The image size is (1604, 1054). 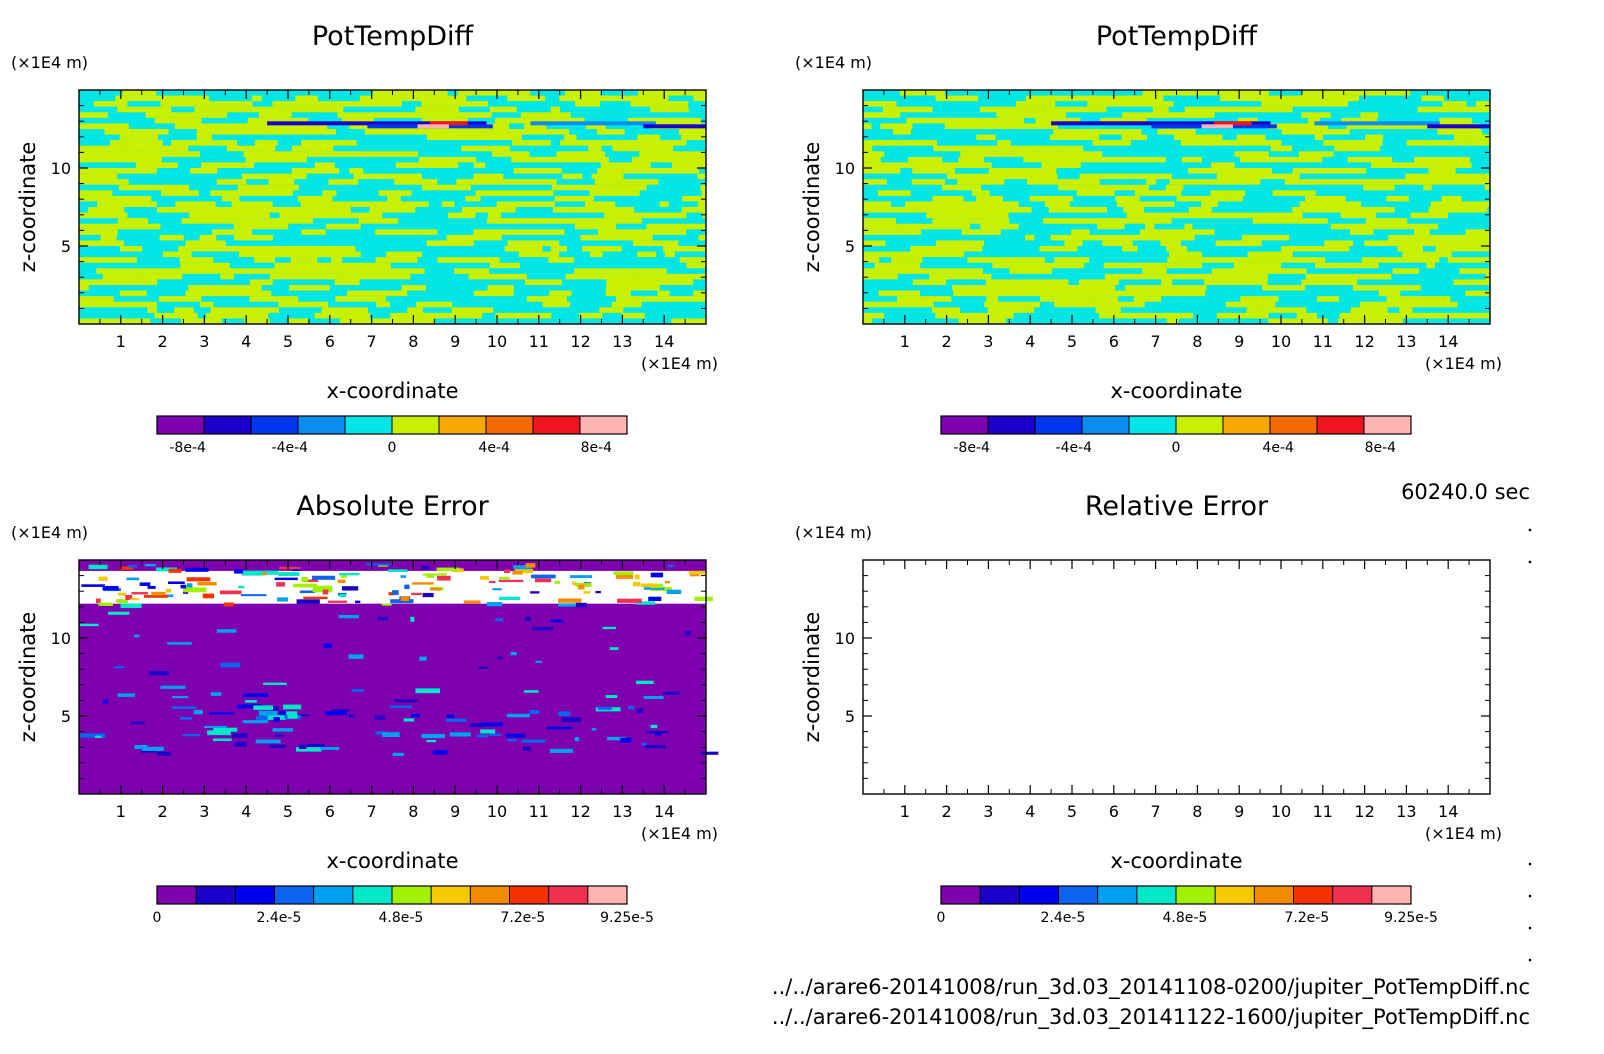 What do you see at coordinates (679, 363) in the screenshot?
I see `x-unit-label: (×1E4 m)` at bounding box center [679, 363].